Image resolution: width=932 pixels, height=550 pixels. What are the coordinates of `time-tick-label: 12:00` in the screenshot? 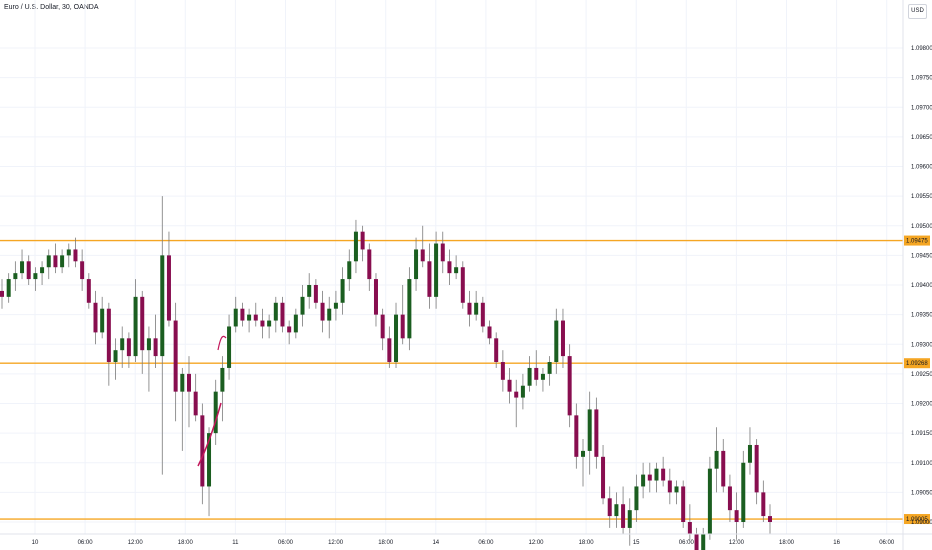 It's located at (336, 543).